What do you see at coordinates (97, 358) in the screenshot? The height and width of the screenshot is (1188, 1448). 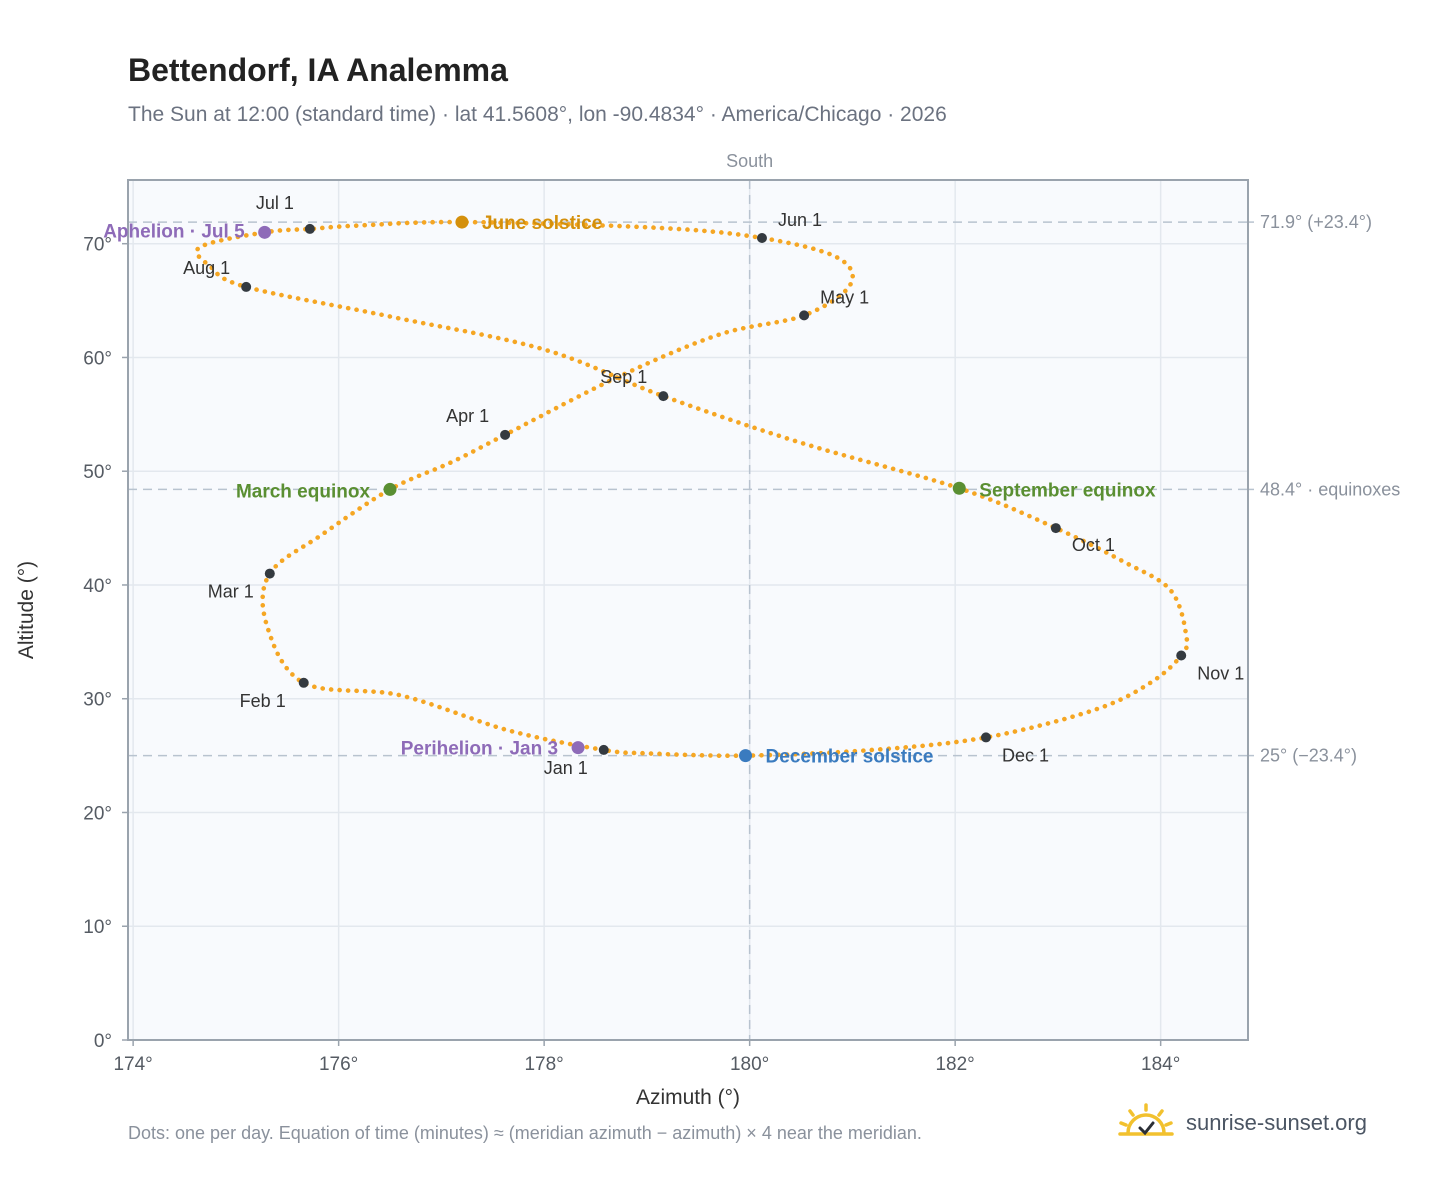 I see `y-tick-label: 60°` at bounding box center [97, 358].